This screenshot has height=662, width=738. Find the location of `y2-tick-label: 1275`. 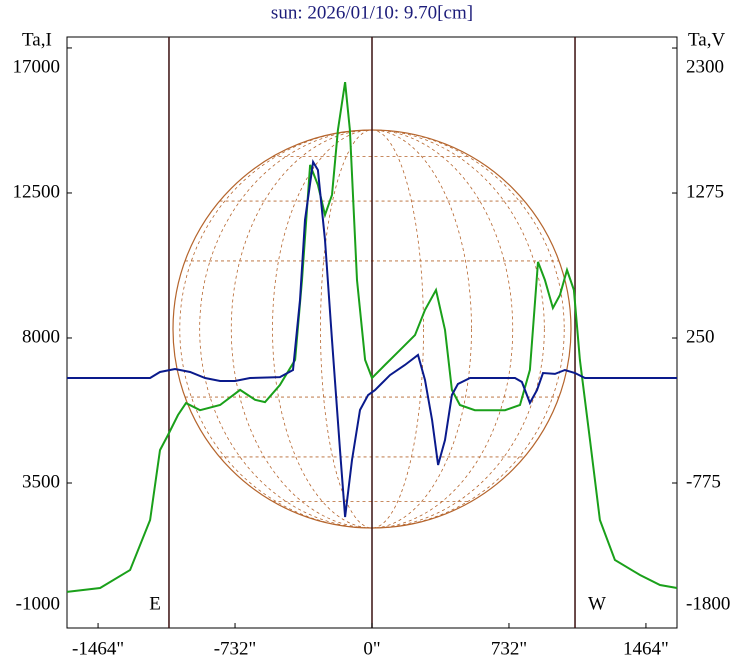

y2-tick-label: 1275 is located at coordinates (705, 191).